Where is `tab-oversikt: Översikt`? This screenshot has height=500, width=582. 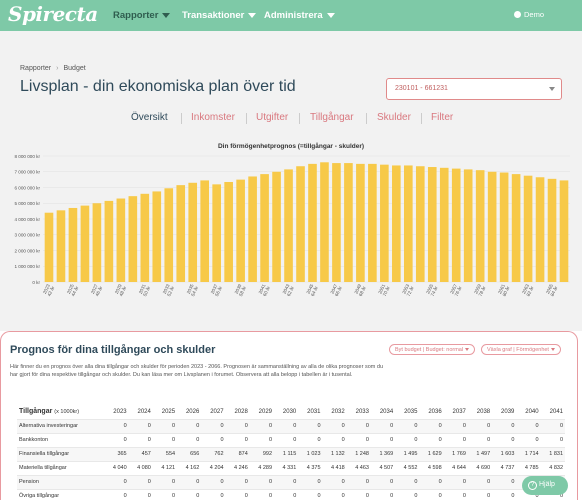
tab-oversikt: Översikt is located at coordinates (149, 117).